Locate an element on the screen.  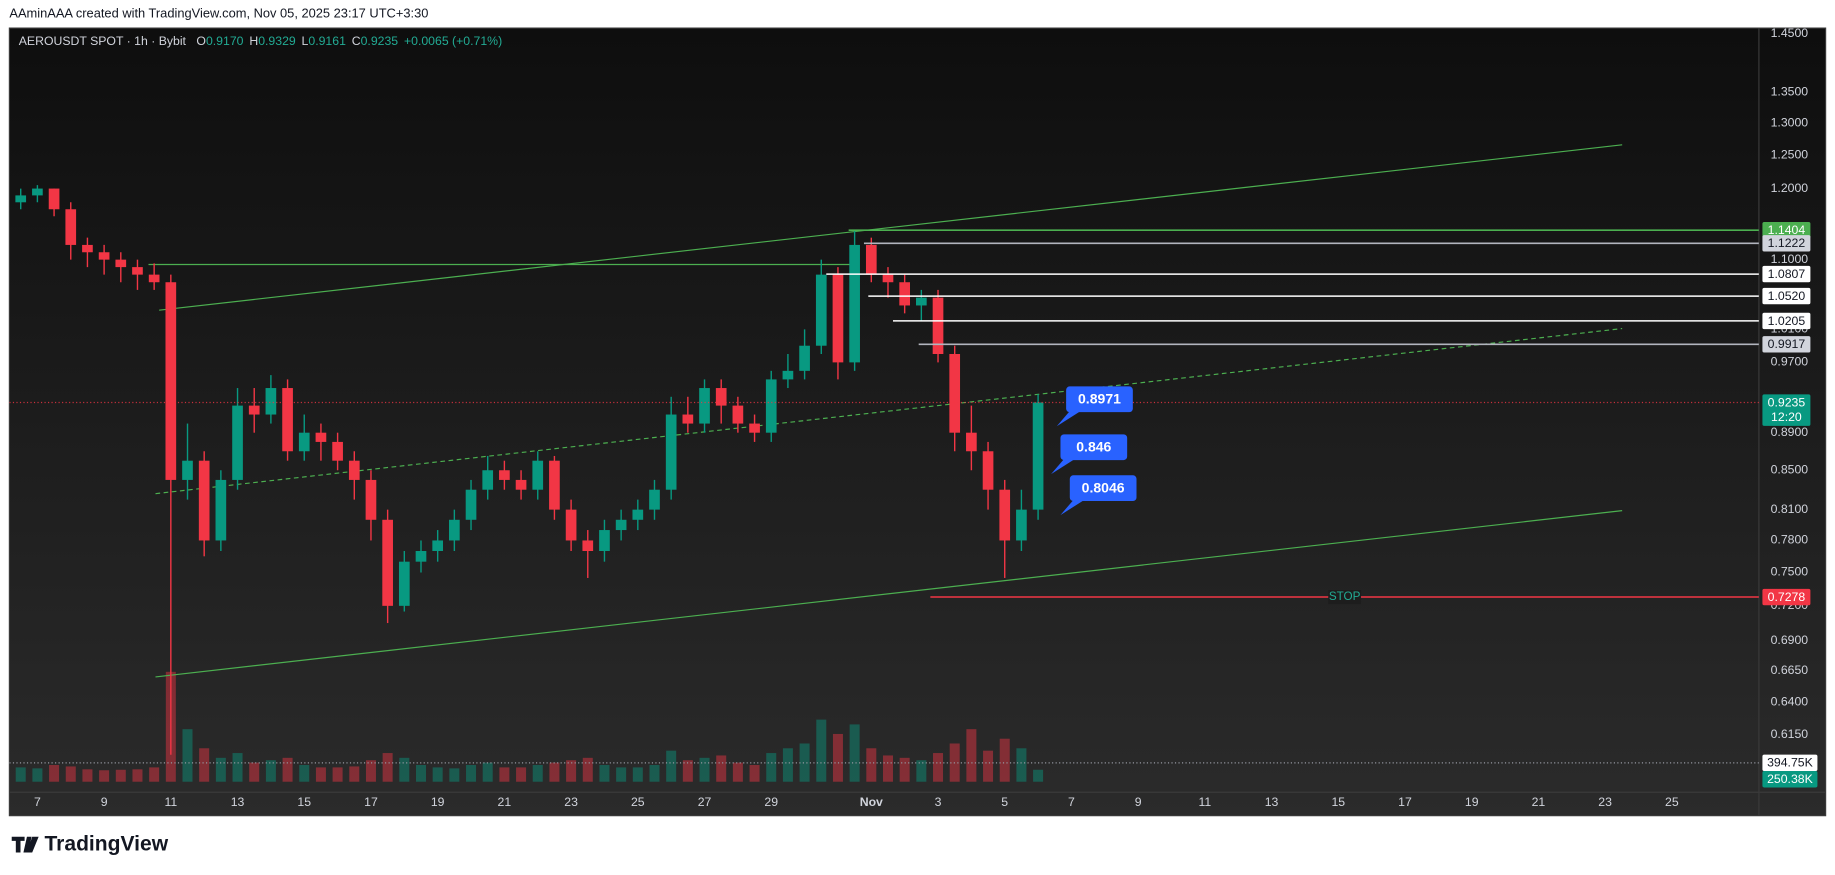
x-tick-label: 5 is located at coordinates (1004, 802).